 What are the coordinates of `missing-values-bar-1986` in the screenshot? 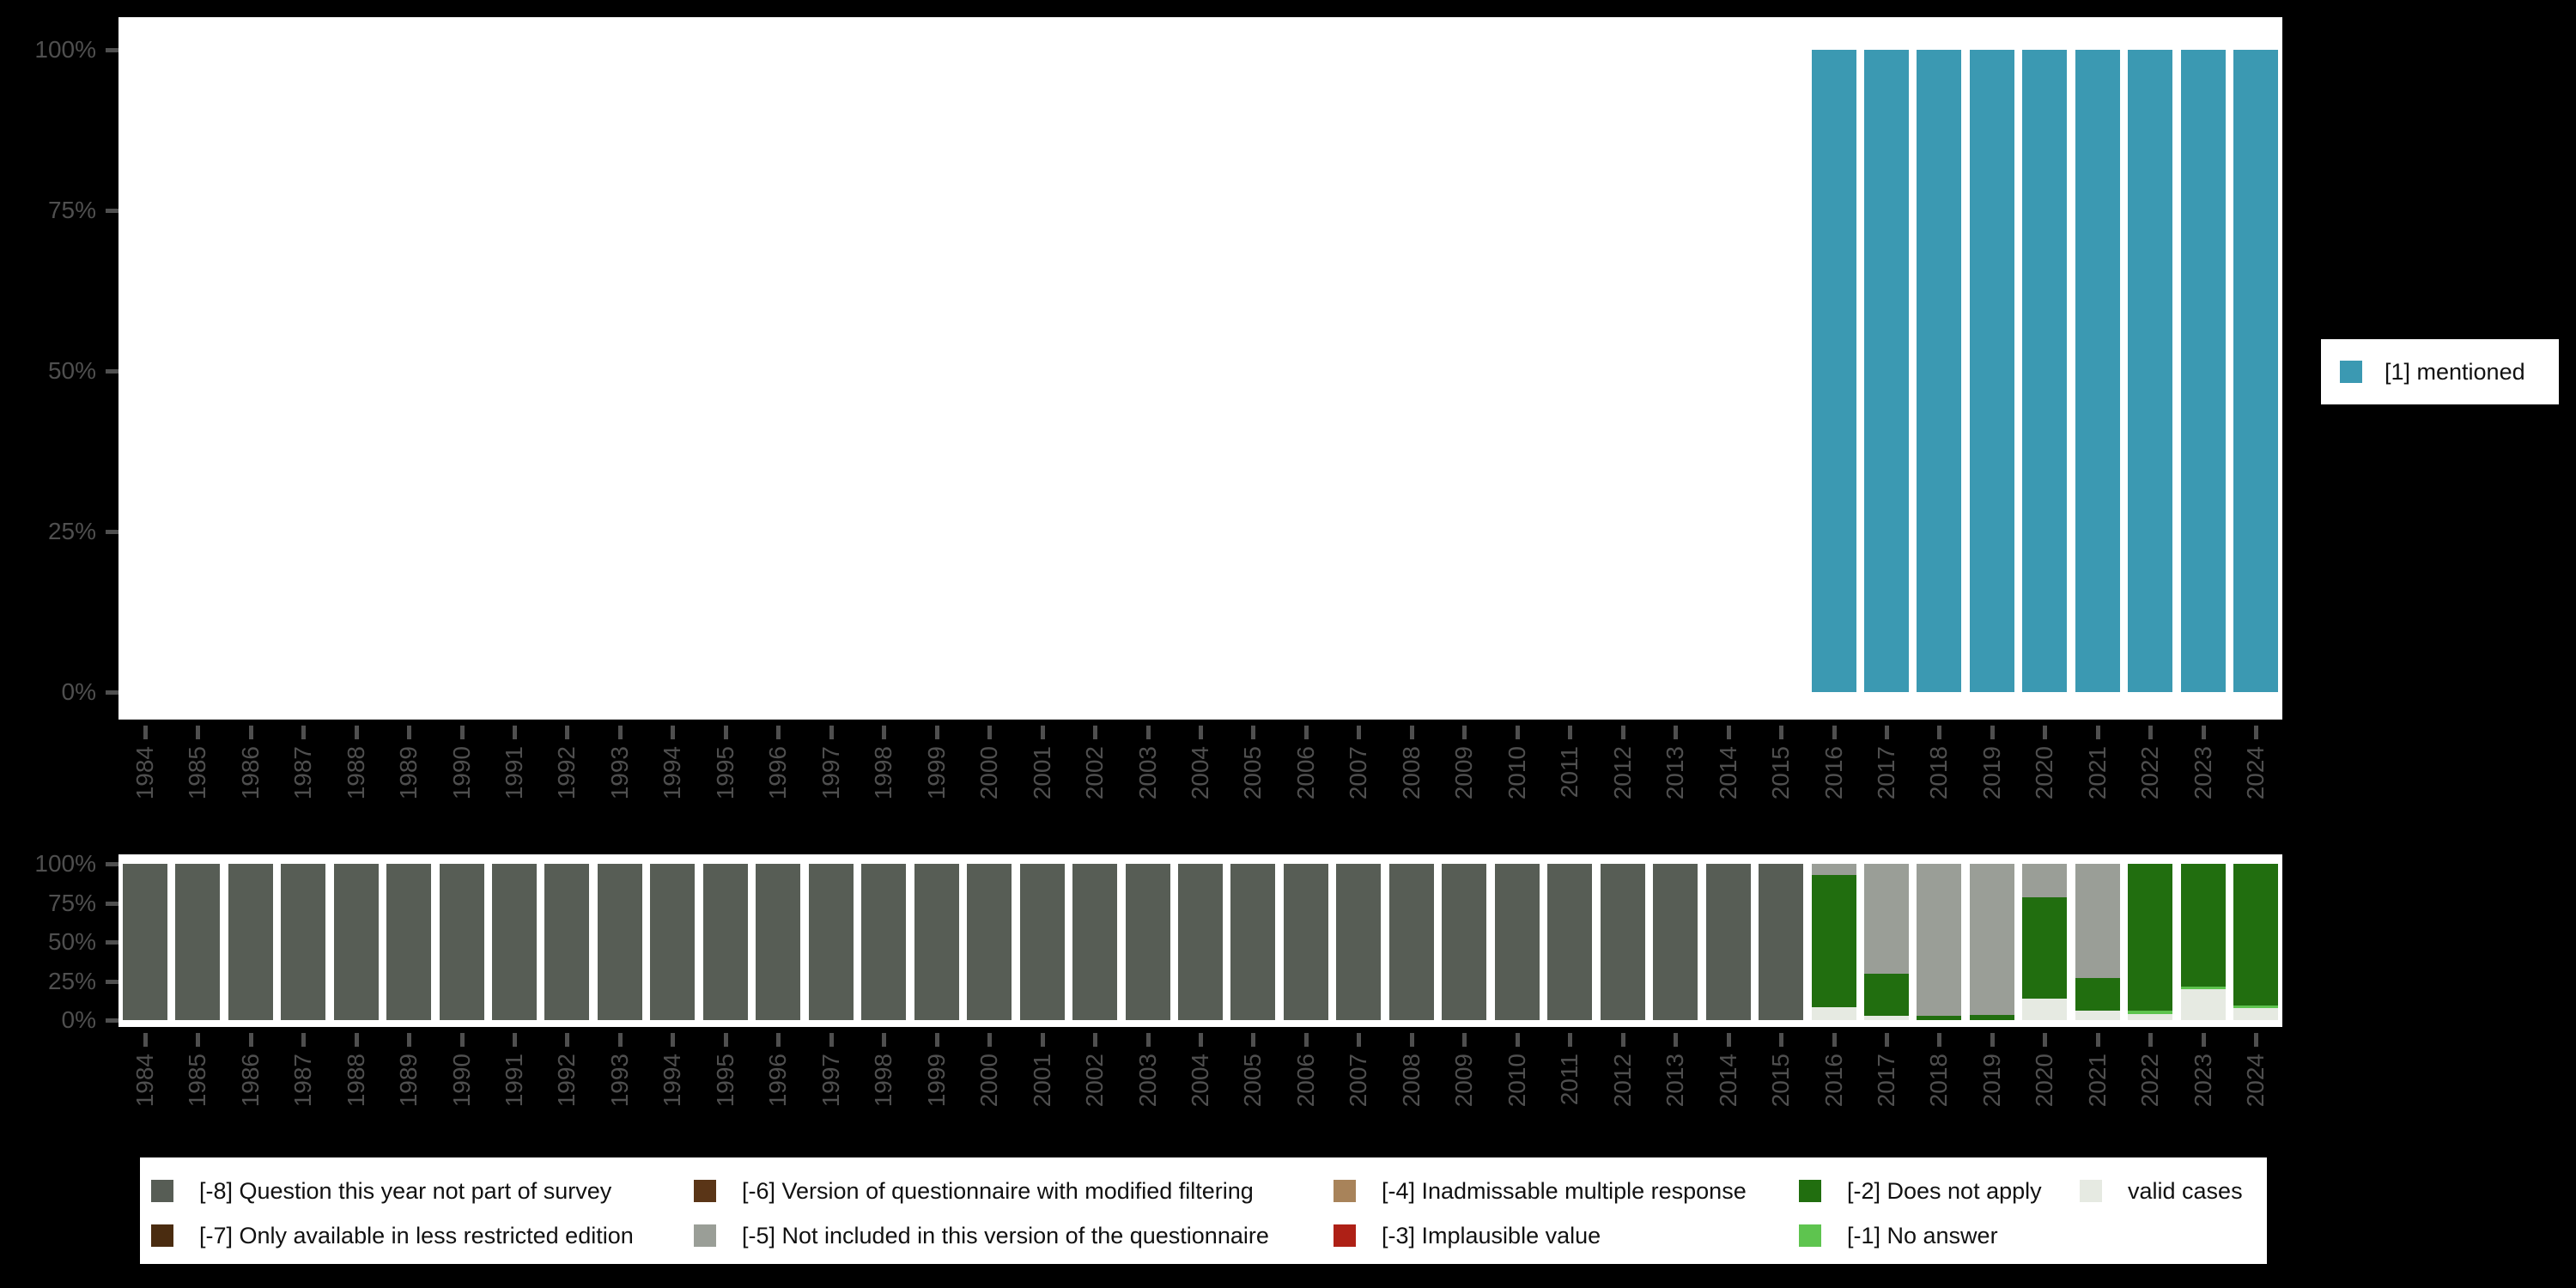 It's located at (251, 942).